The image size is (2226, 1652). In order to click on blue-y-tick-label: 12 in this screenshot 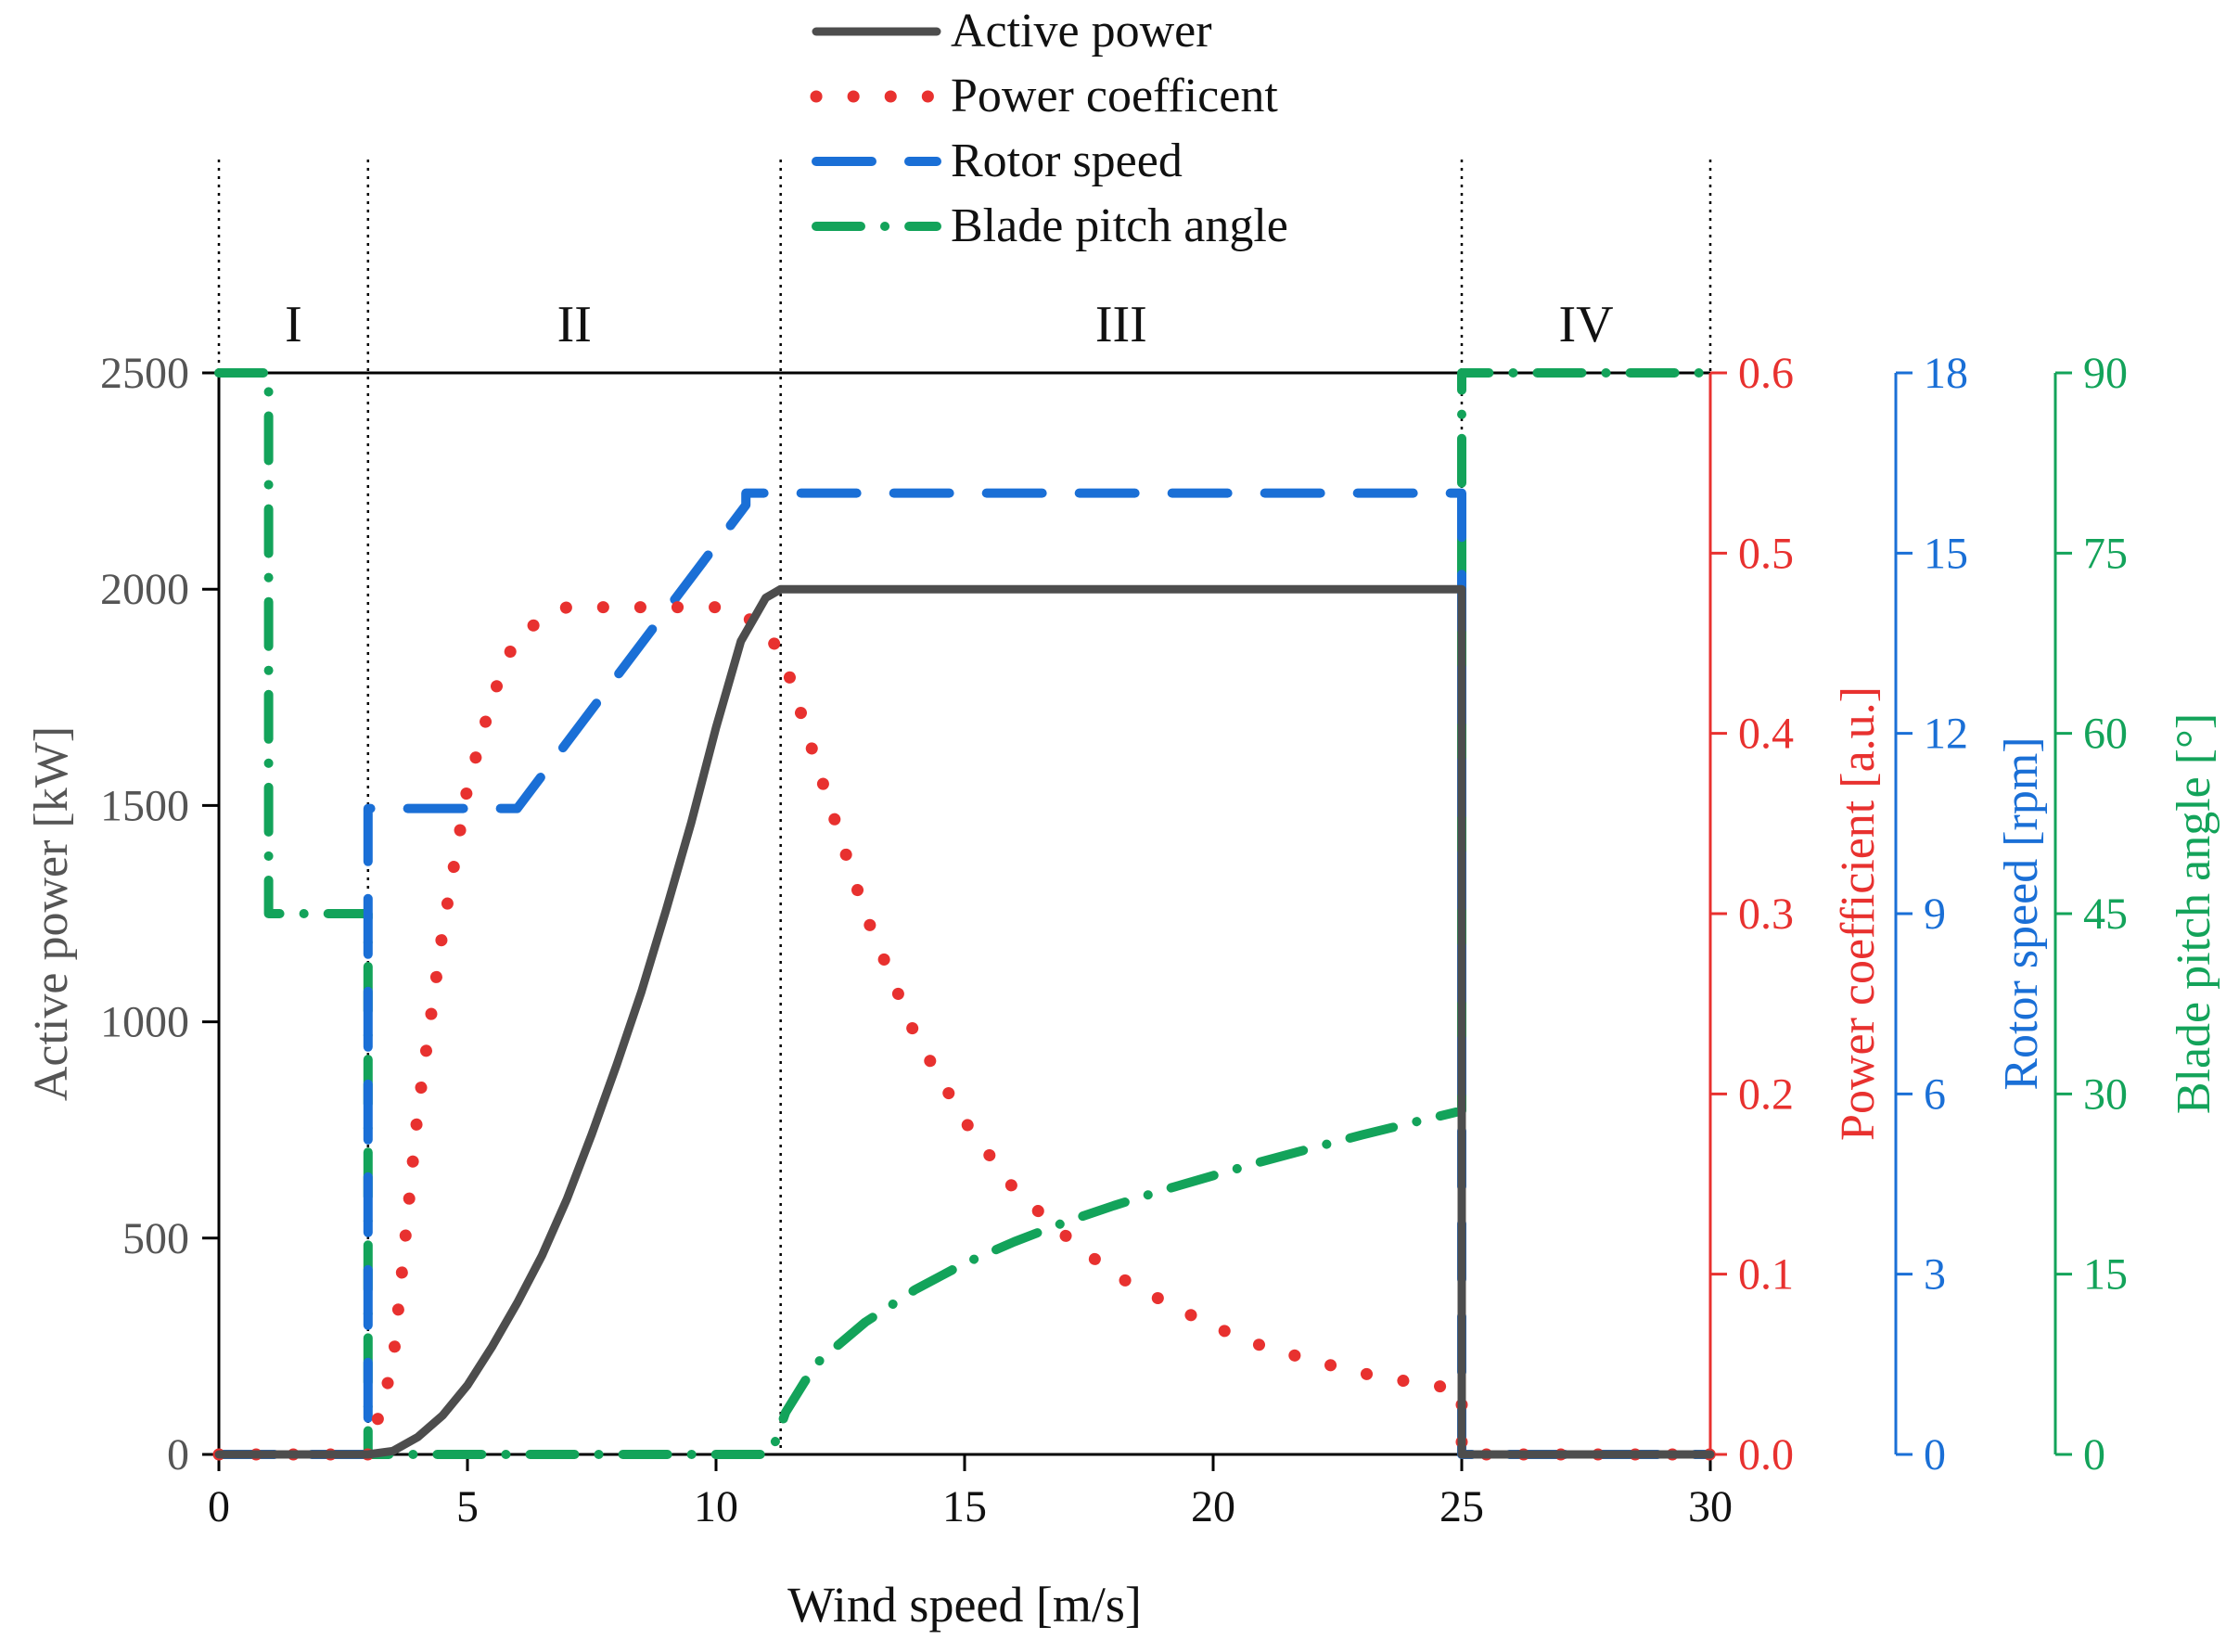, I will do `click(1946, 734)`.